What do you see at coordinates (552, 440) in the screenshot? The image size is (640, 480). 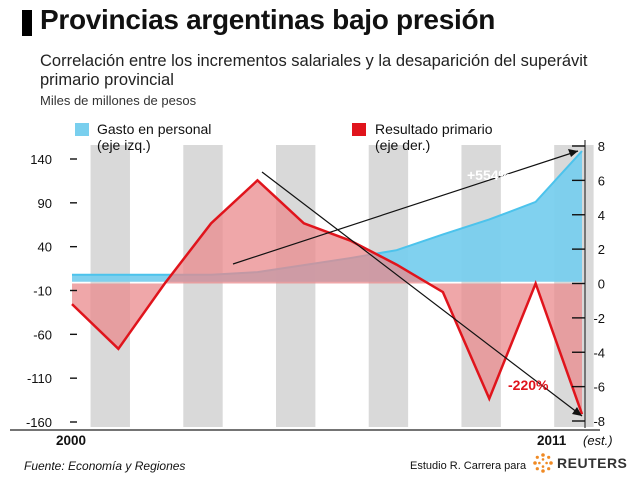 I see `x-tick-label: 2011` at bounding box center [552, 440].